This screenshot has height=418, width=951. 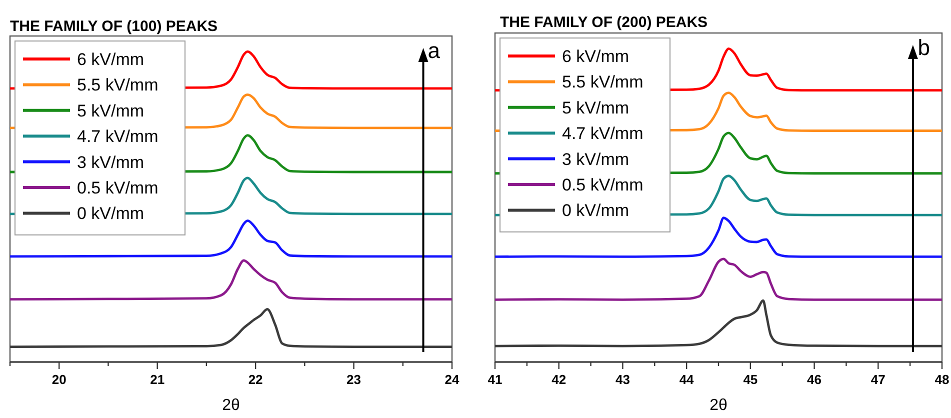 What do you see at coordinates (59, 379) in the screenshot?
I see `x-tick-label: 20` at bounding box center [59, 379].